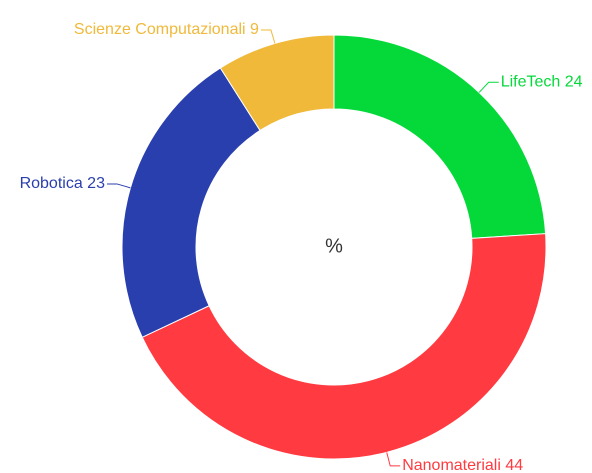 This screenshot has height=473, width=592. Describe the element at coordinates (96, 183) in the screenshot. I see `slice-value: 23` at that location.